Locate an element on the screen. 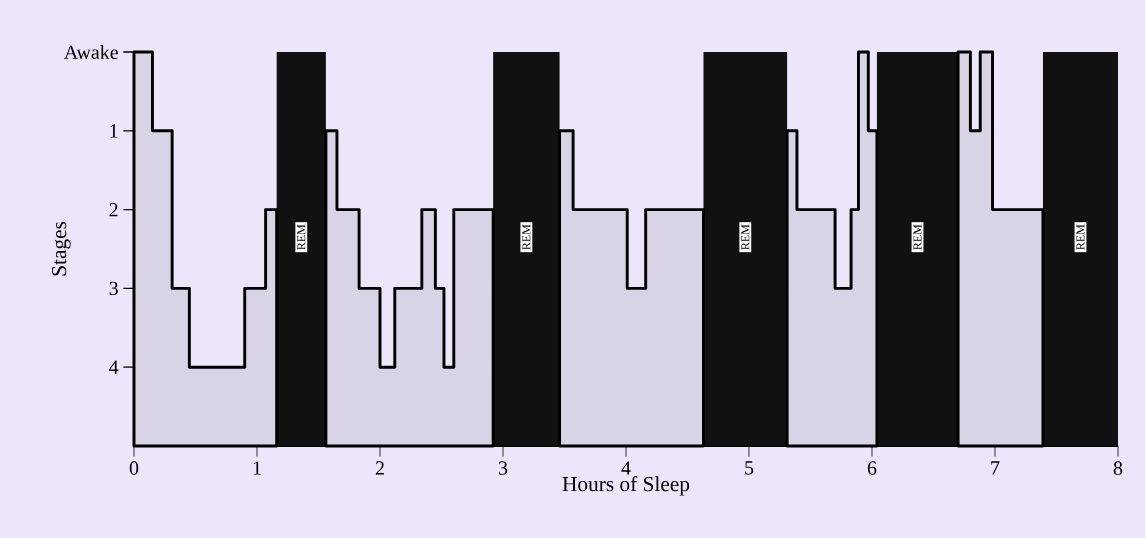 This screenshot has width=1145, height=538. y-axis-title: Stages is located at coordinates (61, 248).